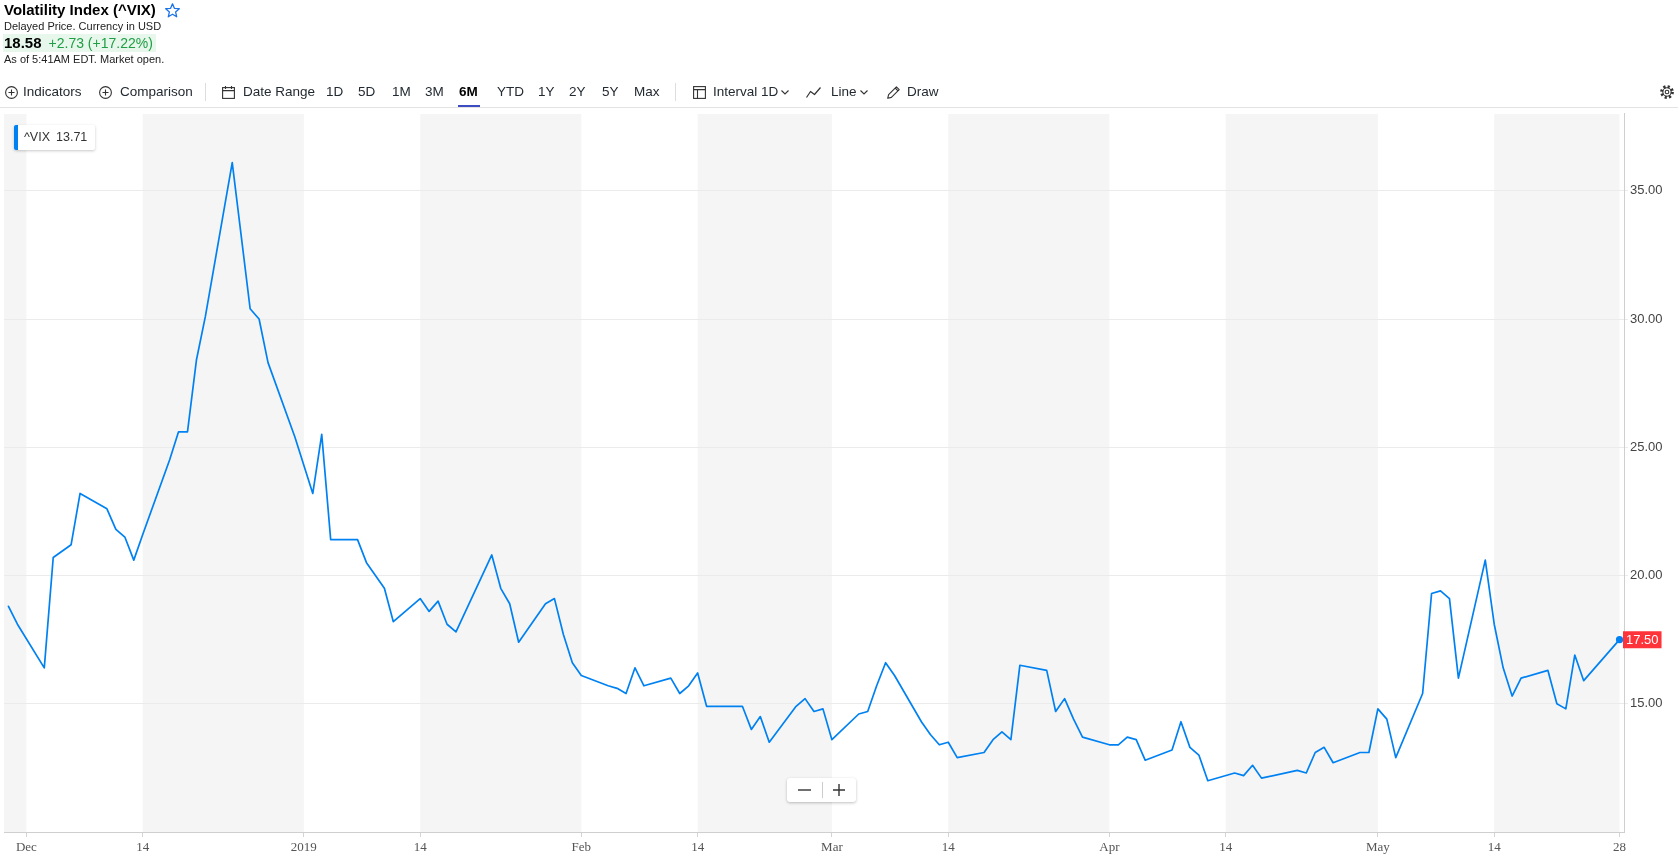 Image resolution: width=1678 pixels, height=866 pixels. I want to click on text: 18.58, so click(23, 42).